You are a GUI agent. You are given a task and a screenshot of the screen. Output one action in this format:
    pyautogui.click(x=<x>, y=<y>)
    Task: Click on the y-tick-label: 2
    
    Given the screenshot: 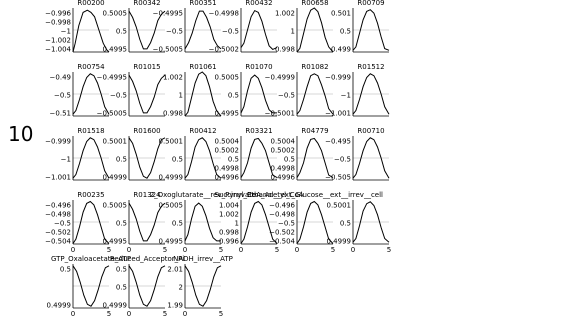 What is the action you would take?
    pyautogui.click(x=181, y=288)
    